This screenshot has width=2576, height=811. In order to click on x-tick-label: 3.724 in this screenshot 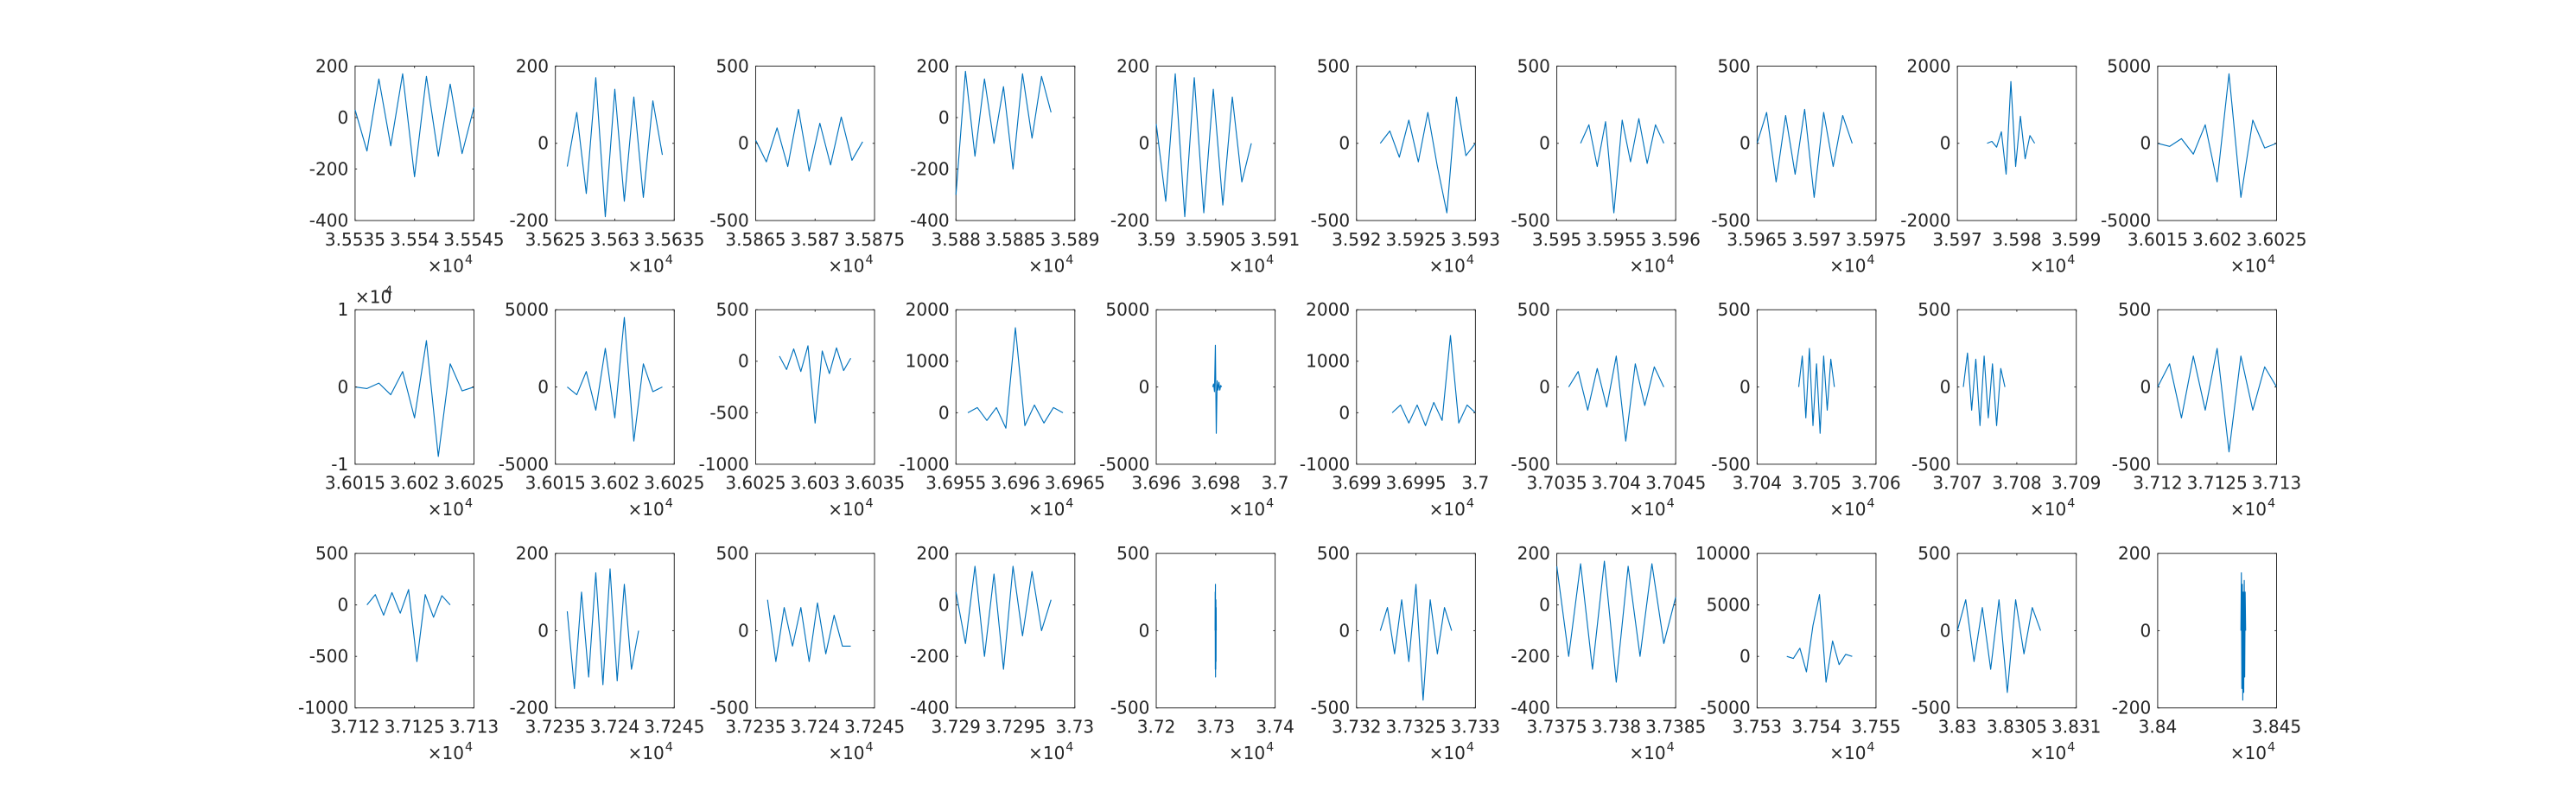, I will do `click(615, 726)`.